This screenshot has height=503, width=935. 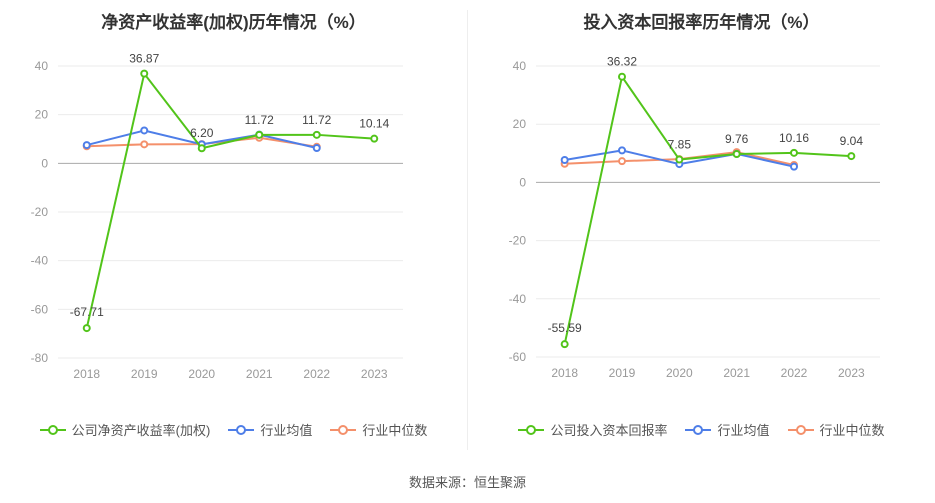 What do you see at coordinates (141, 430) in the screenshot?
I see `legend-label: 公司净资产收益率(加权)` at bounding box center [141, 430].